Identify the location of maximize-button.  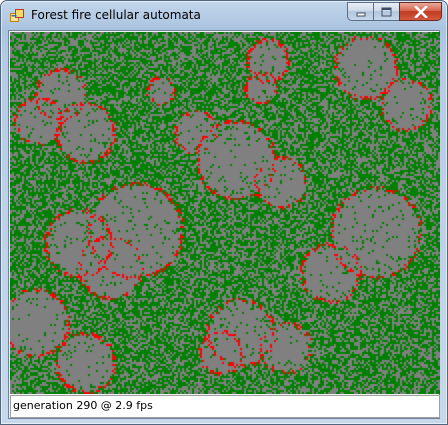
(386, 11).